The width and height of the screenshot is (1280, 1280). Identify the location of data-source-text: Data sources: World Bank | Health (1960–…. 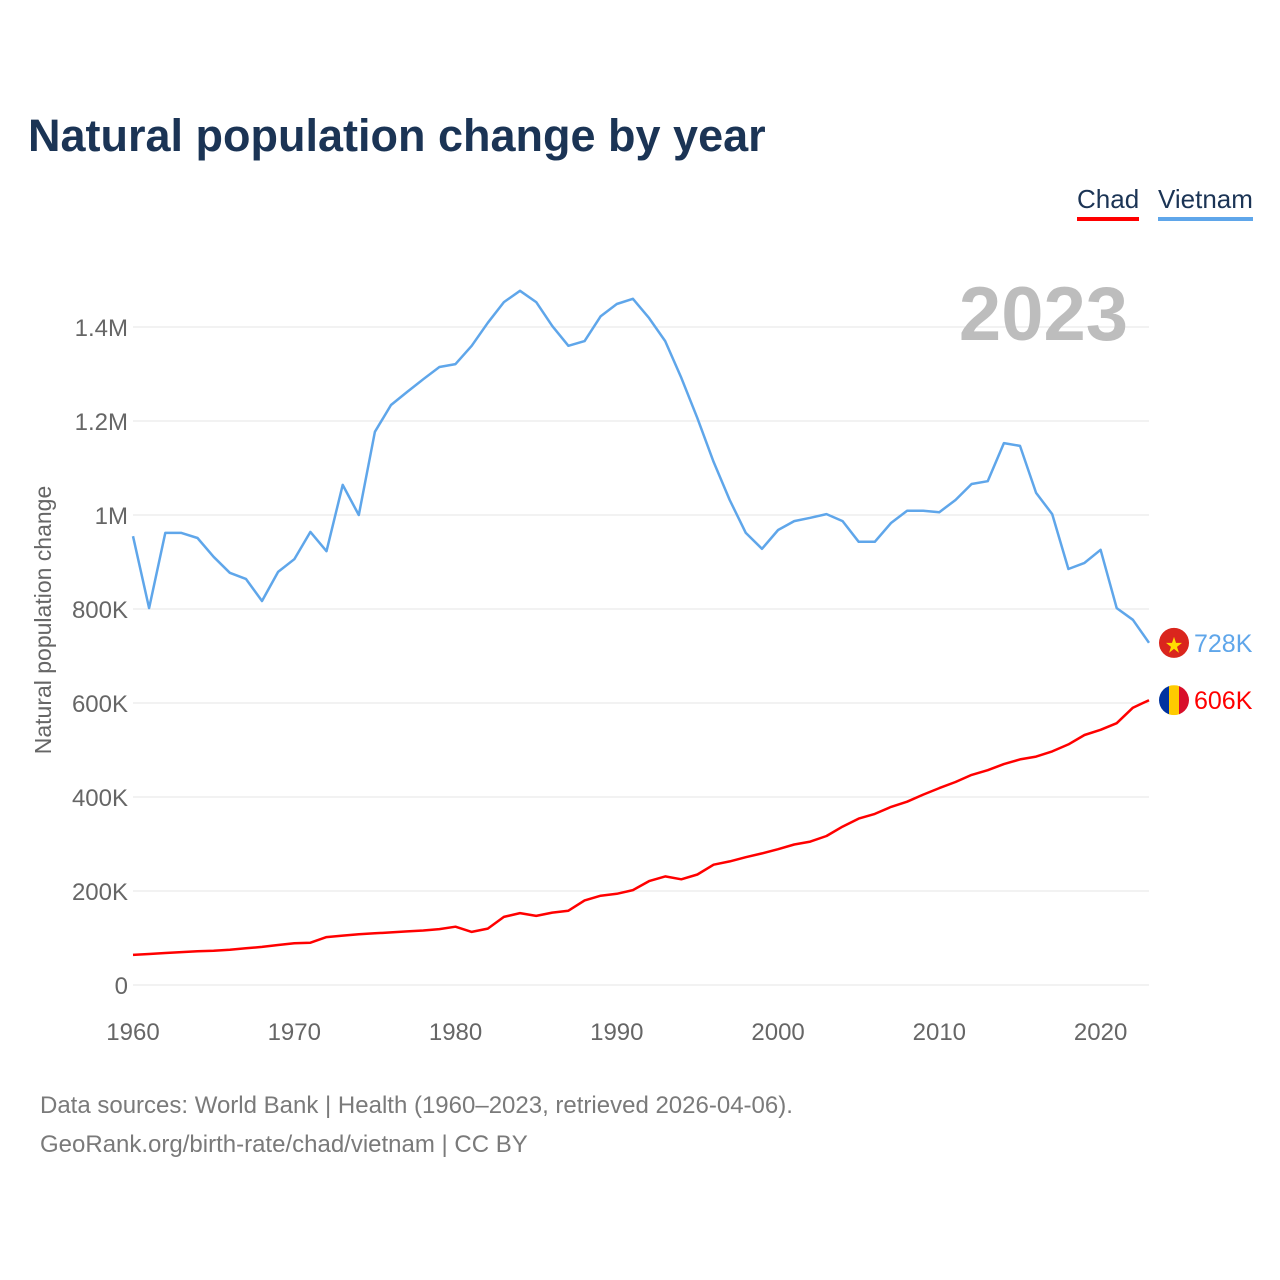
(416, 1105).